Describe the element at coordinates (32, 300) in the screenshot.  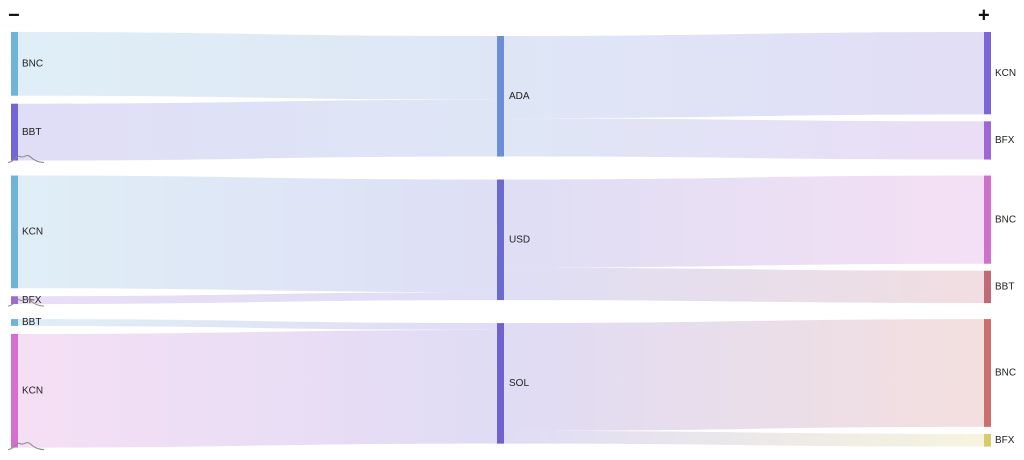
I see `source-label: BFX` at that location.